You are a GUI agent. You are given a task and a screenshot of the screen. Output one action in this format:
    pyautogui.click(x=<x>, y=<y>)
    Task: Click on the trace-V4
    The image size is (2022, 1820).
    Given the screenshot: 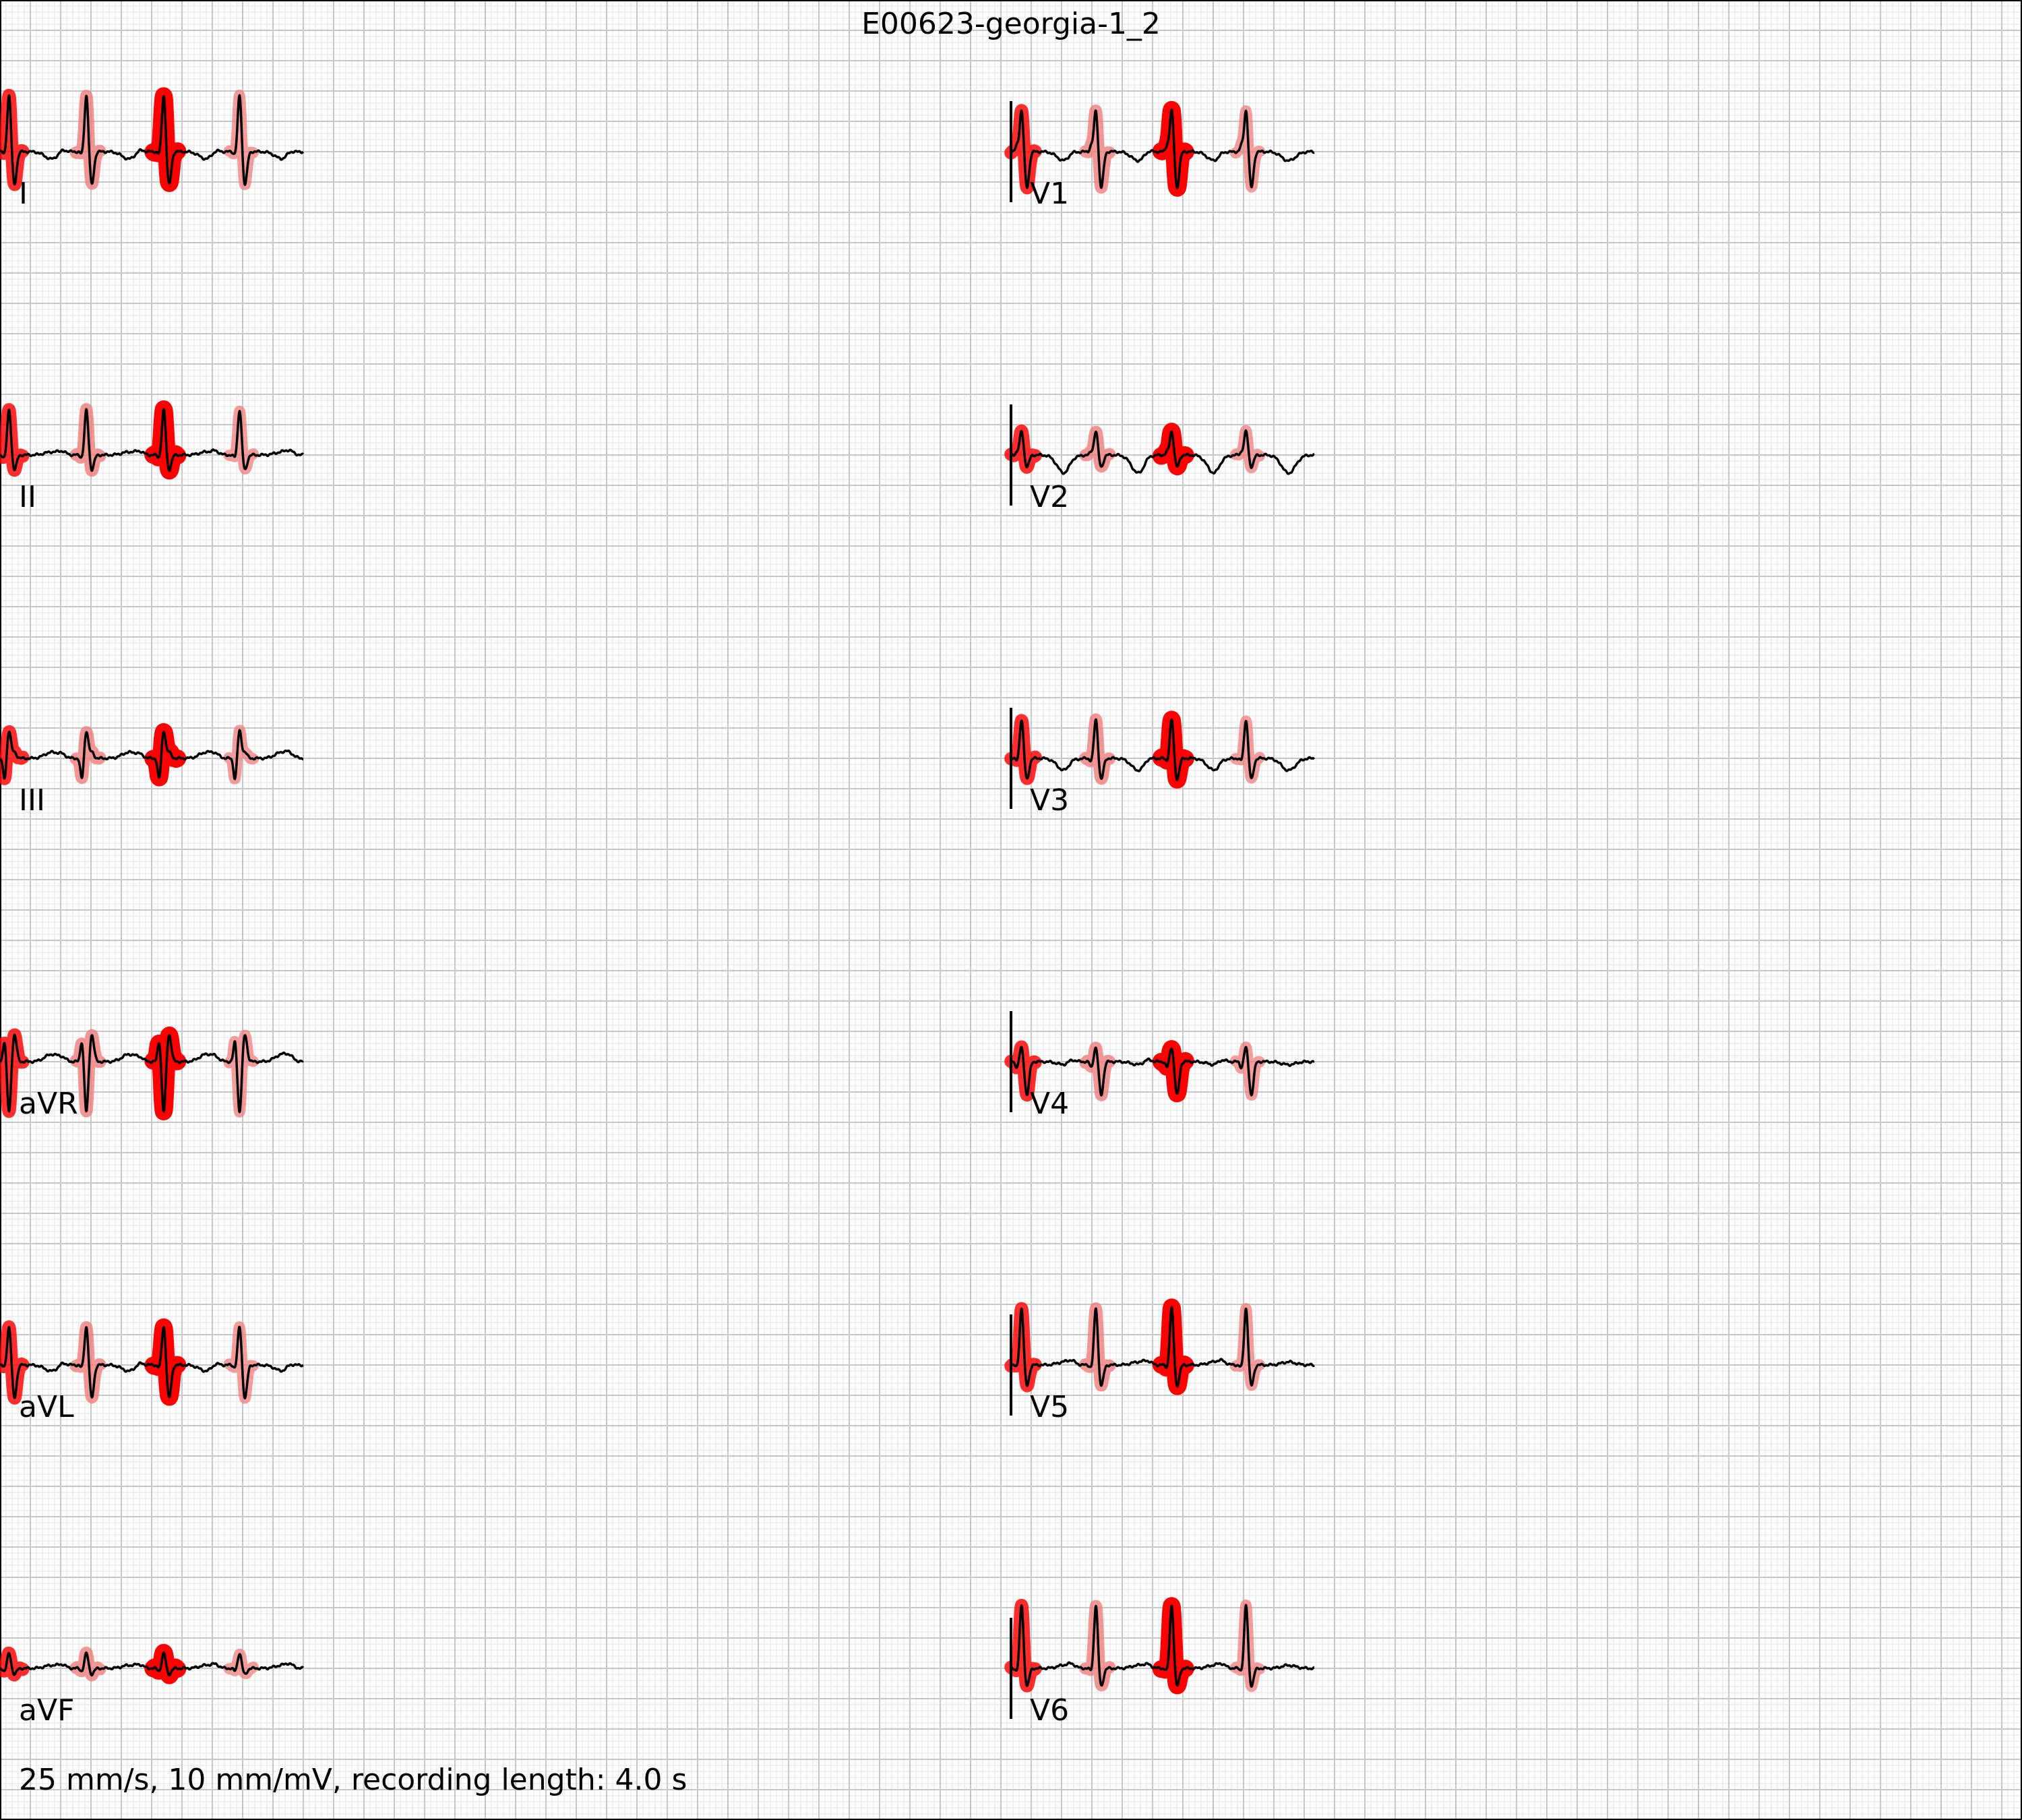 What is the action you would take?
    pyautogui.click(x=1163, y=1071)
    